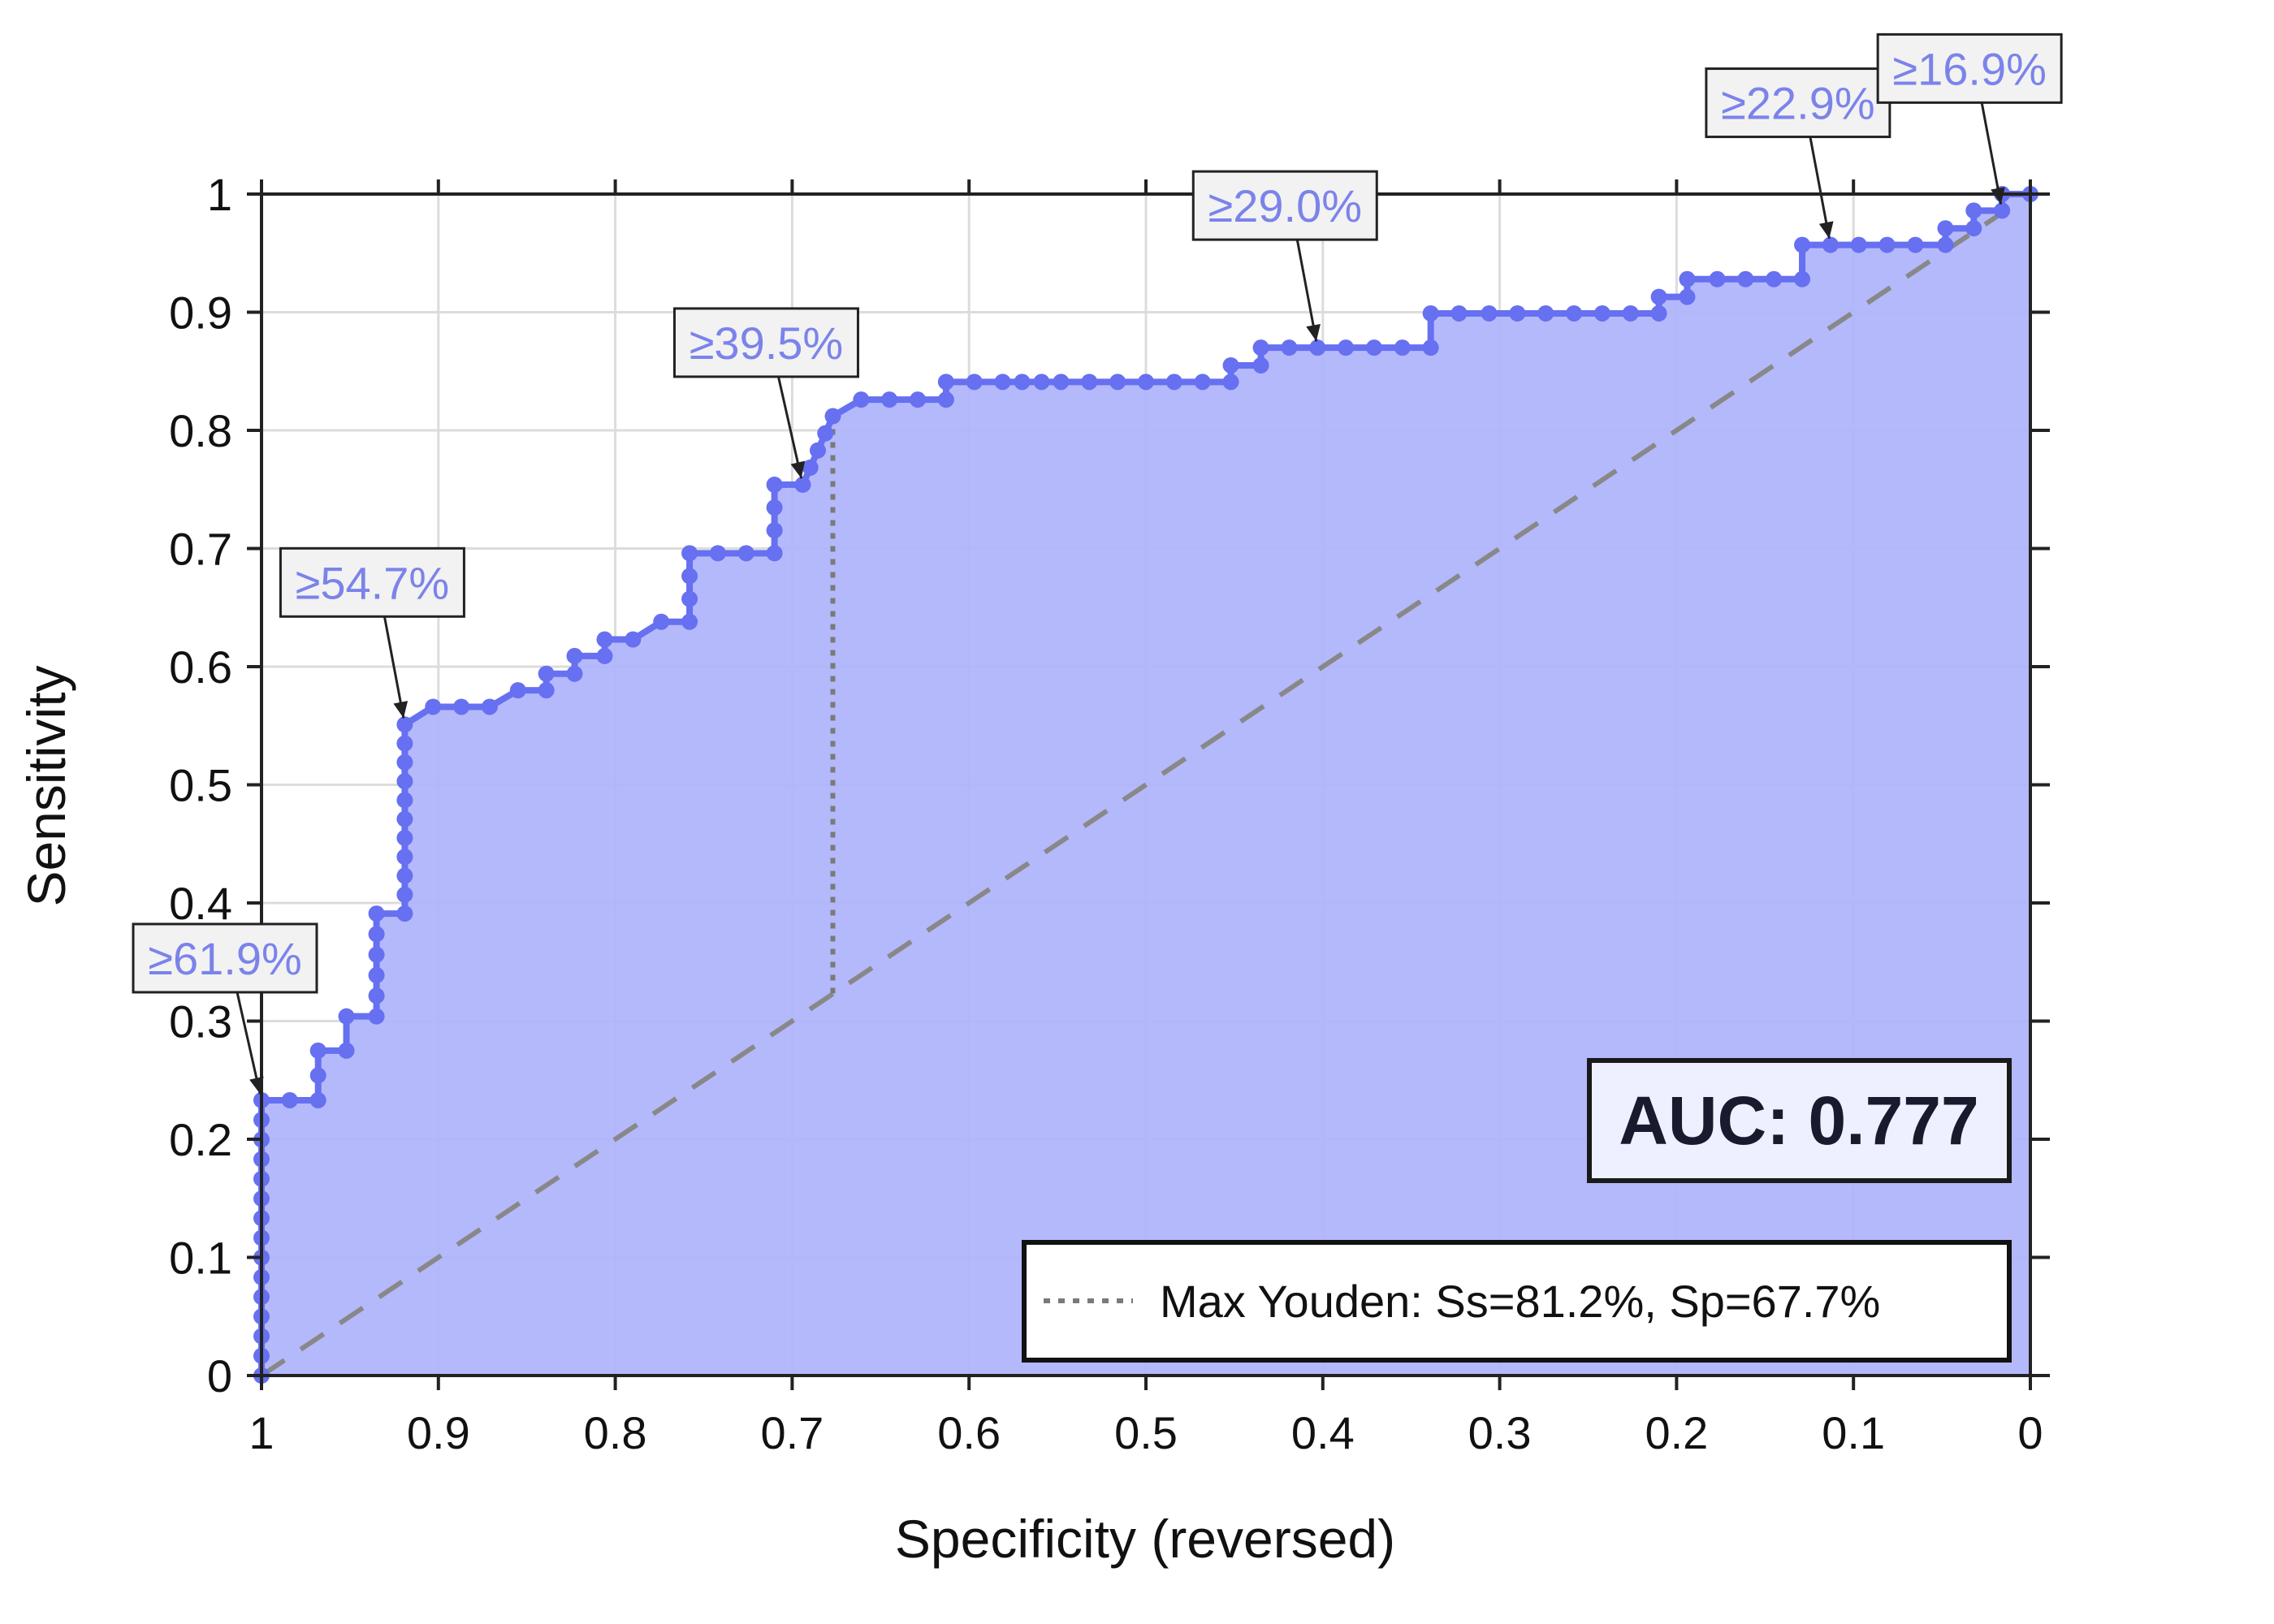 This screenshot has height=1624, width=2274. Describe the element at coordinates (792, 1433) in the screenshot. I see `x-tick-label: 0.7` at that location.